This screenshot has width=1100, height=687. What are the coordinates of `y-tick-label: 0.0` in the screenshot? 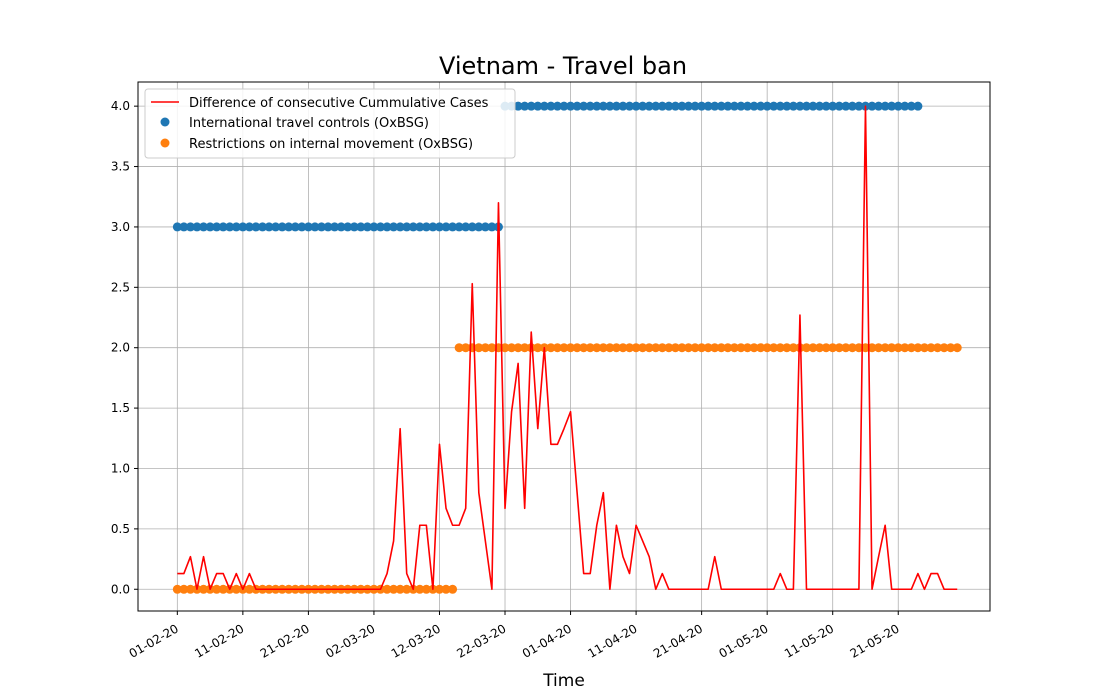 It's located at (120, 589).